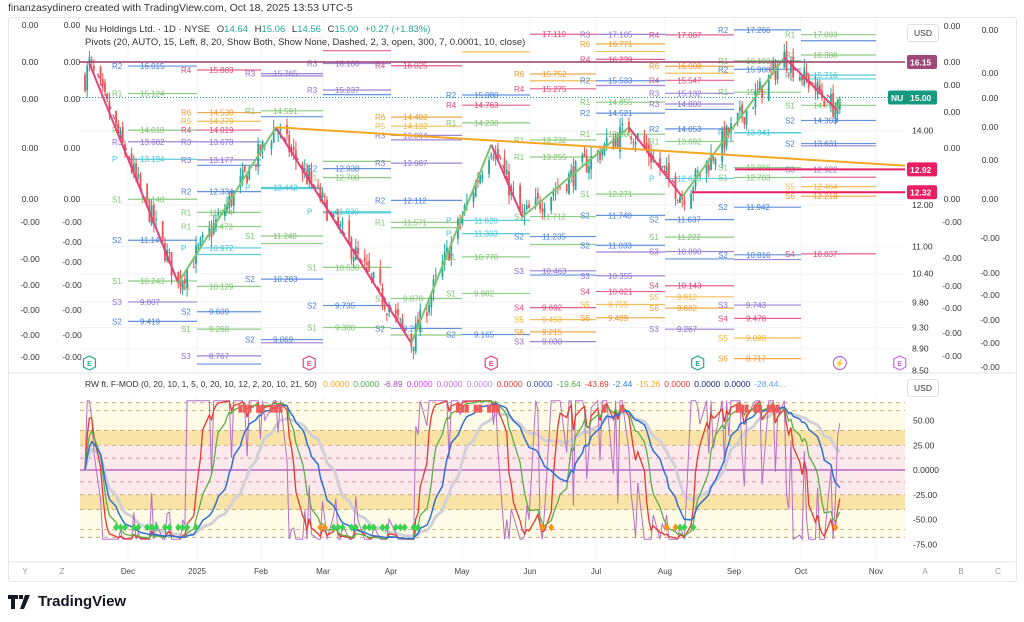 The height and width of the screenshot is (622, 1024). Describe the element at coordinates (345, 305) in the screenshot. I see `pivot-level-value: 9.735` at that location.